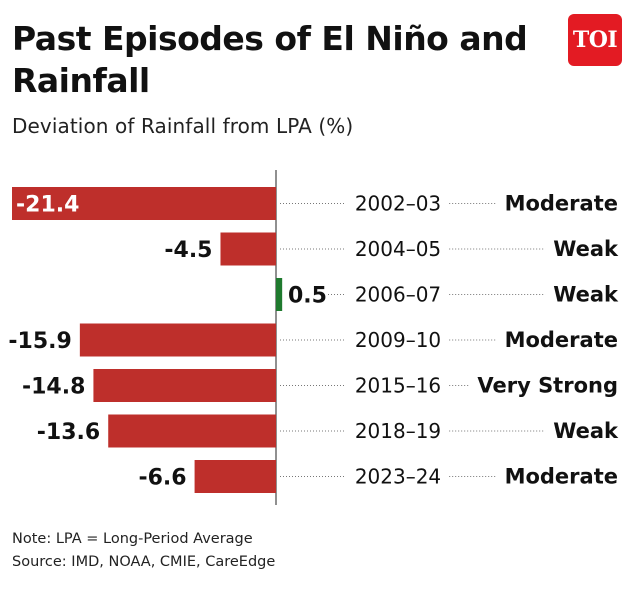  I want to click on year-label: 2015–16, so click(398, 386).